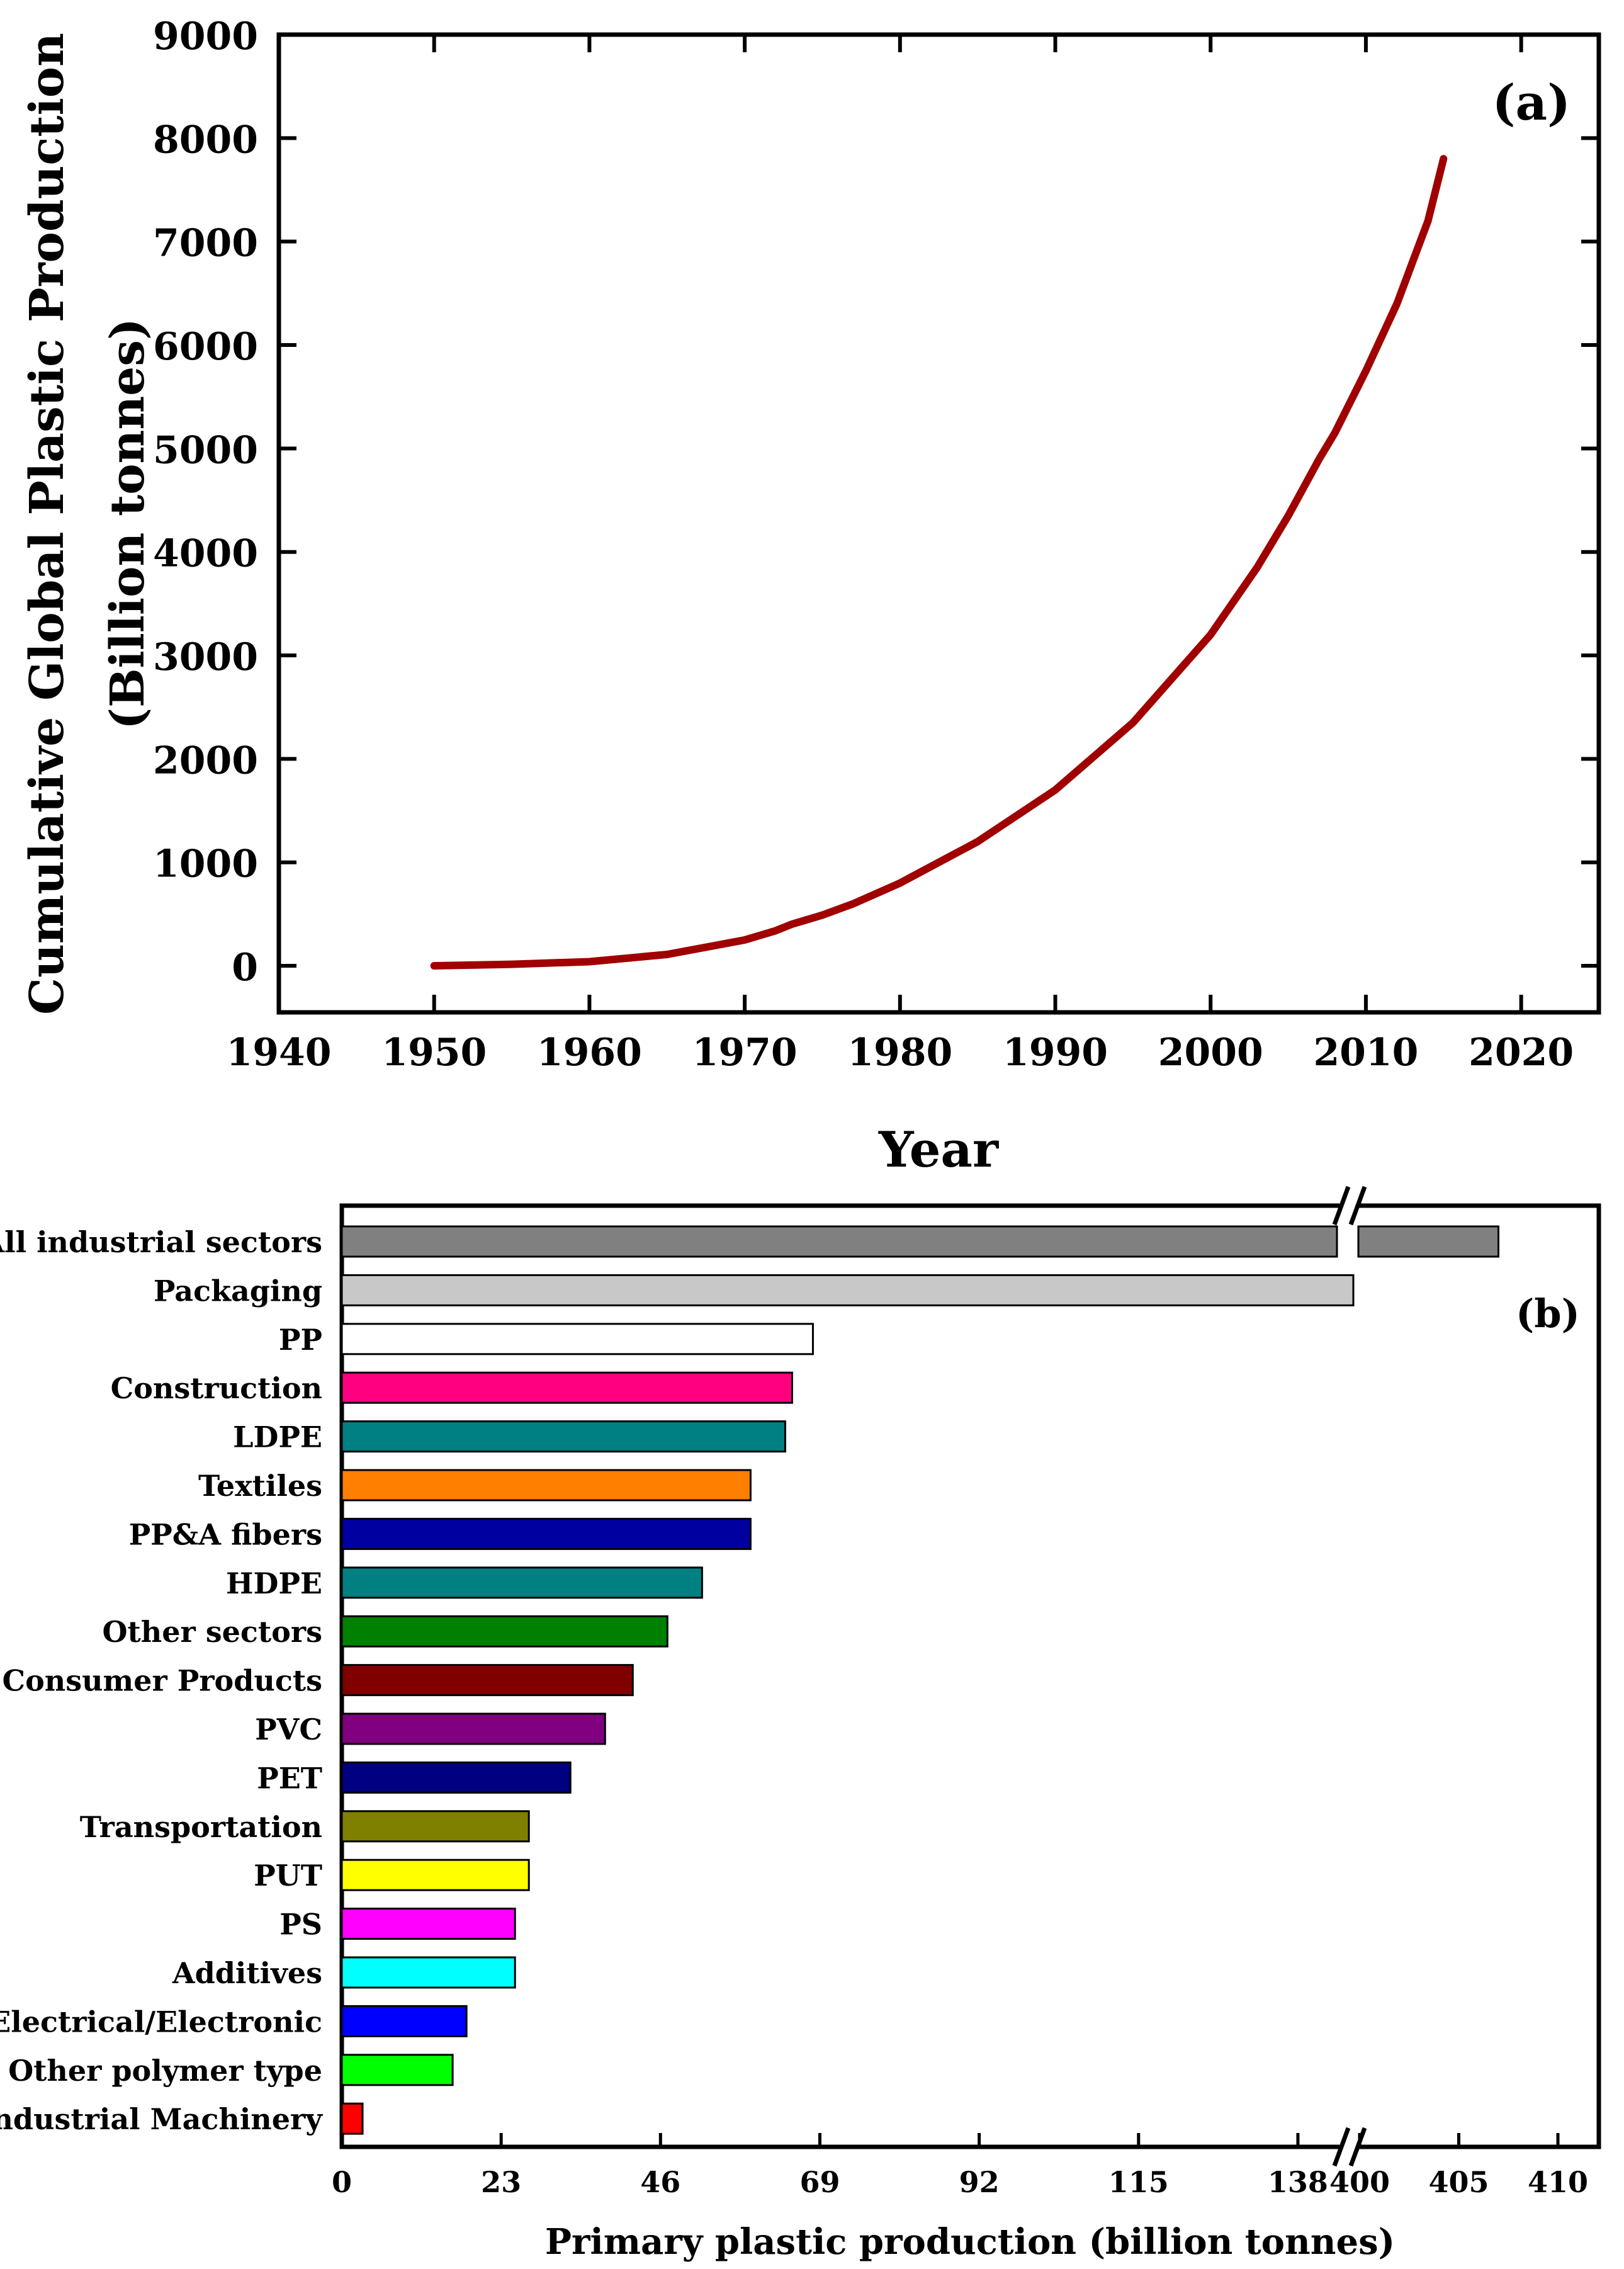  Describe the element at coordinates (161, 2022) in the screenshot. I see `category-label: Electrical/Electronic` at that location.